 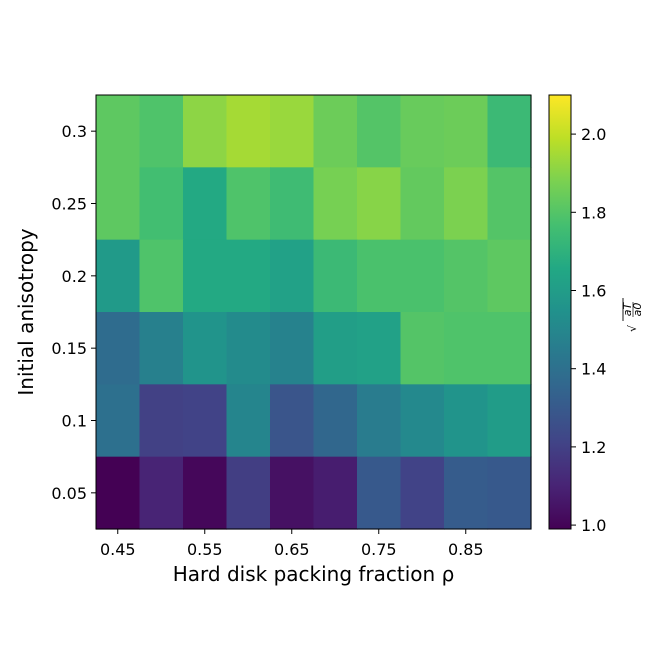 What do you see at coordinates (74, 276) in the screenshot?
I see `y-tick-label: 0.2` at bounding box center [74, 276].